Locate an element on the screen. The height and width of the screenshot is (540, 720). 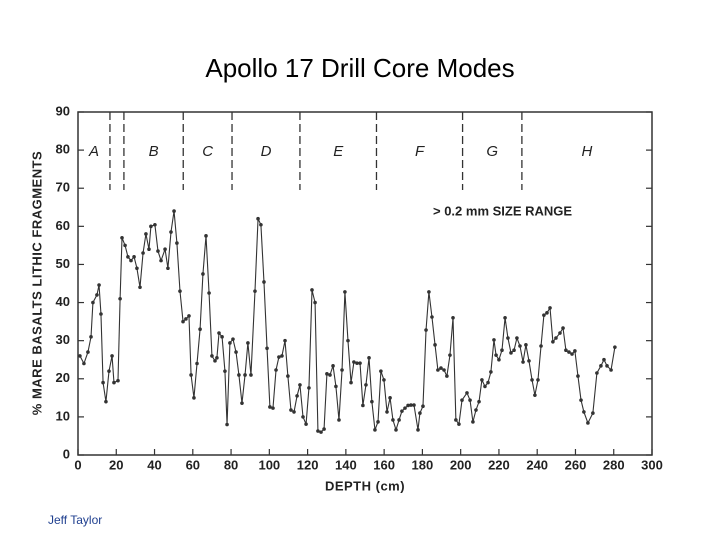
x-tick-label: 100 is located at coordinates (269, 464).